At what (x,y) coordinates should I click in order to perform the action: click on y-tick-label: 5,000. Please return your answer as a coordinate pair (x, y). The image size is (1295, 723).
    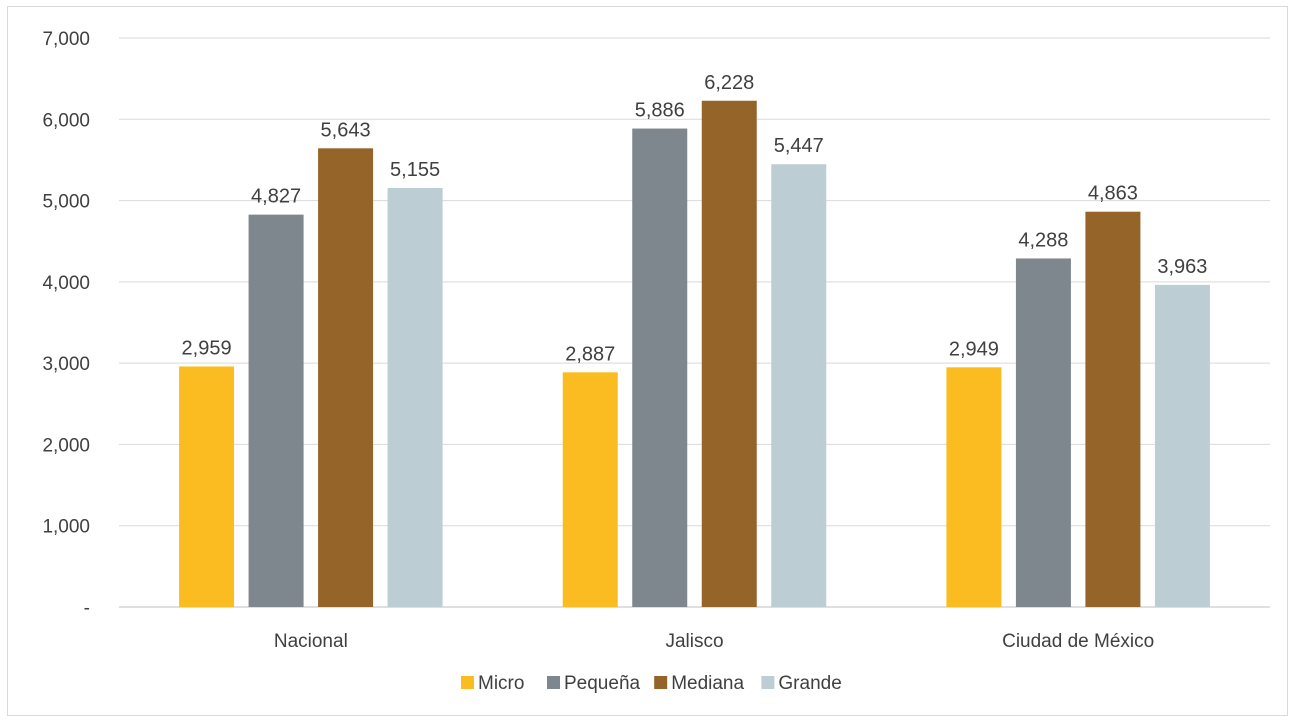
    Looking at the image, I should click on (66, 202).